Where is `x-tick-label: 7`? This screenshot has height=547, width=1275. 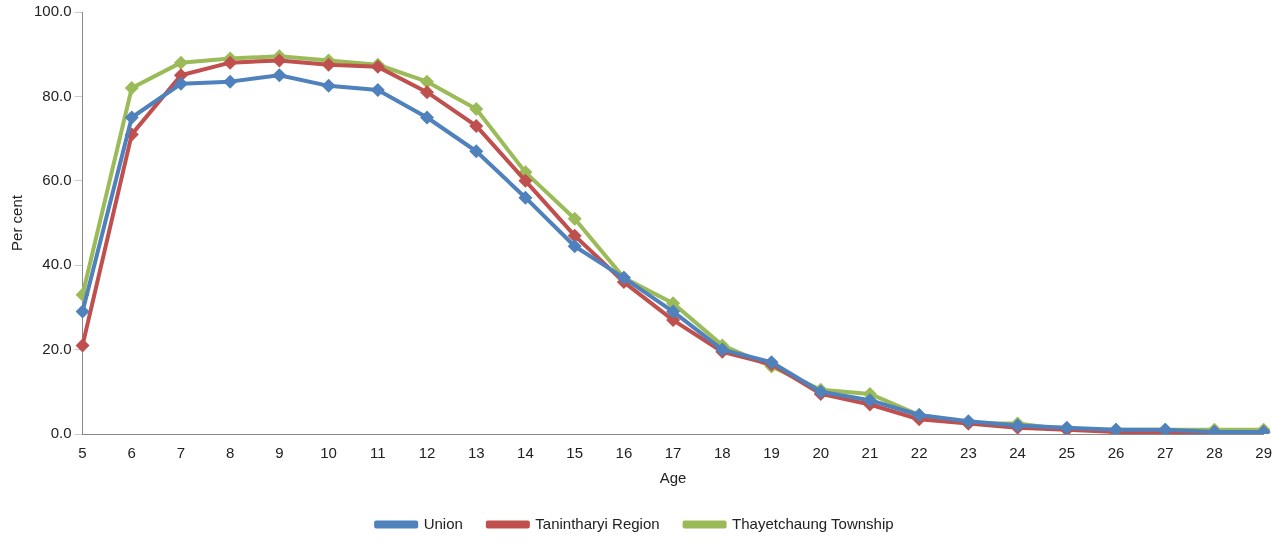
x-tick-label: 7 is located at coordinates (181, 453).